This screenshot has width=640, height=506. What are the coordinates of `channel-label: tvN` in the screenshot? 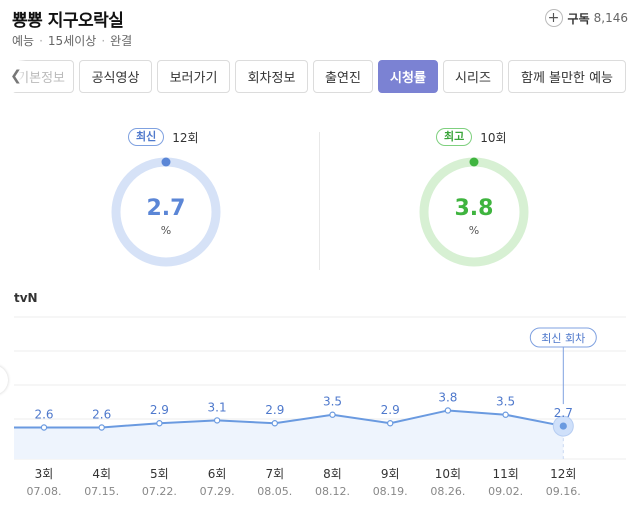 It's located at (26, 298).